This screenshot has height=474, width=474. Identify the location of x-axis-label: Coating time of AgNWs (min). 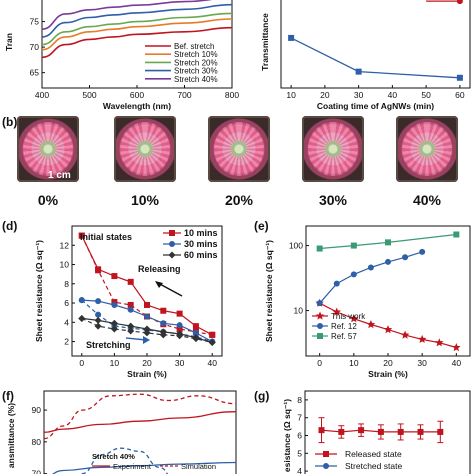
(375, 106).